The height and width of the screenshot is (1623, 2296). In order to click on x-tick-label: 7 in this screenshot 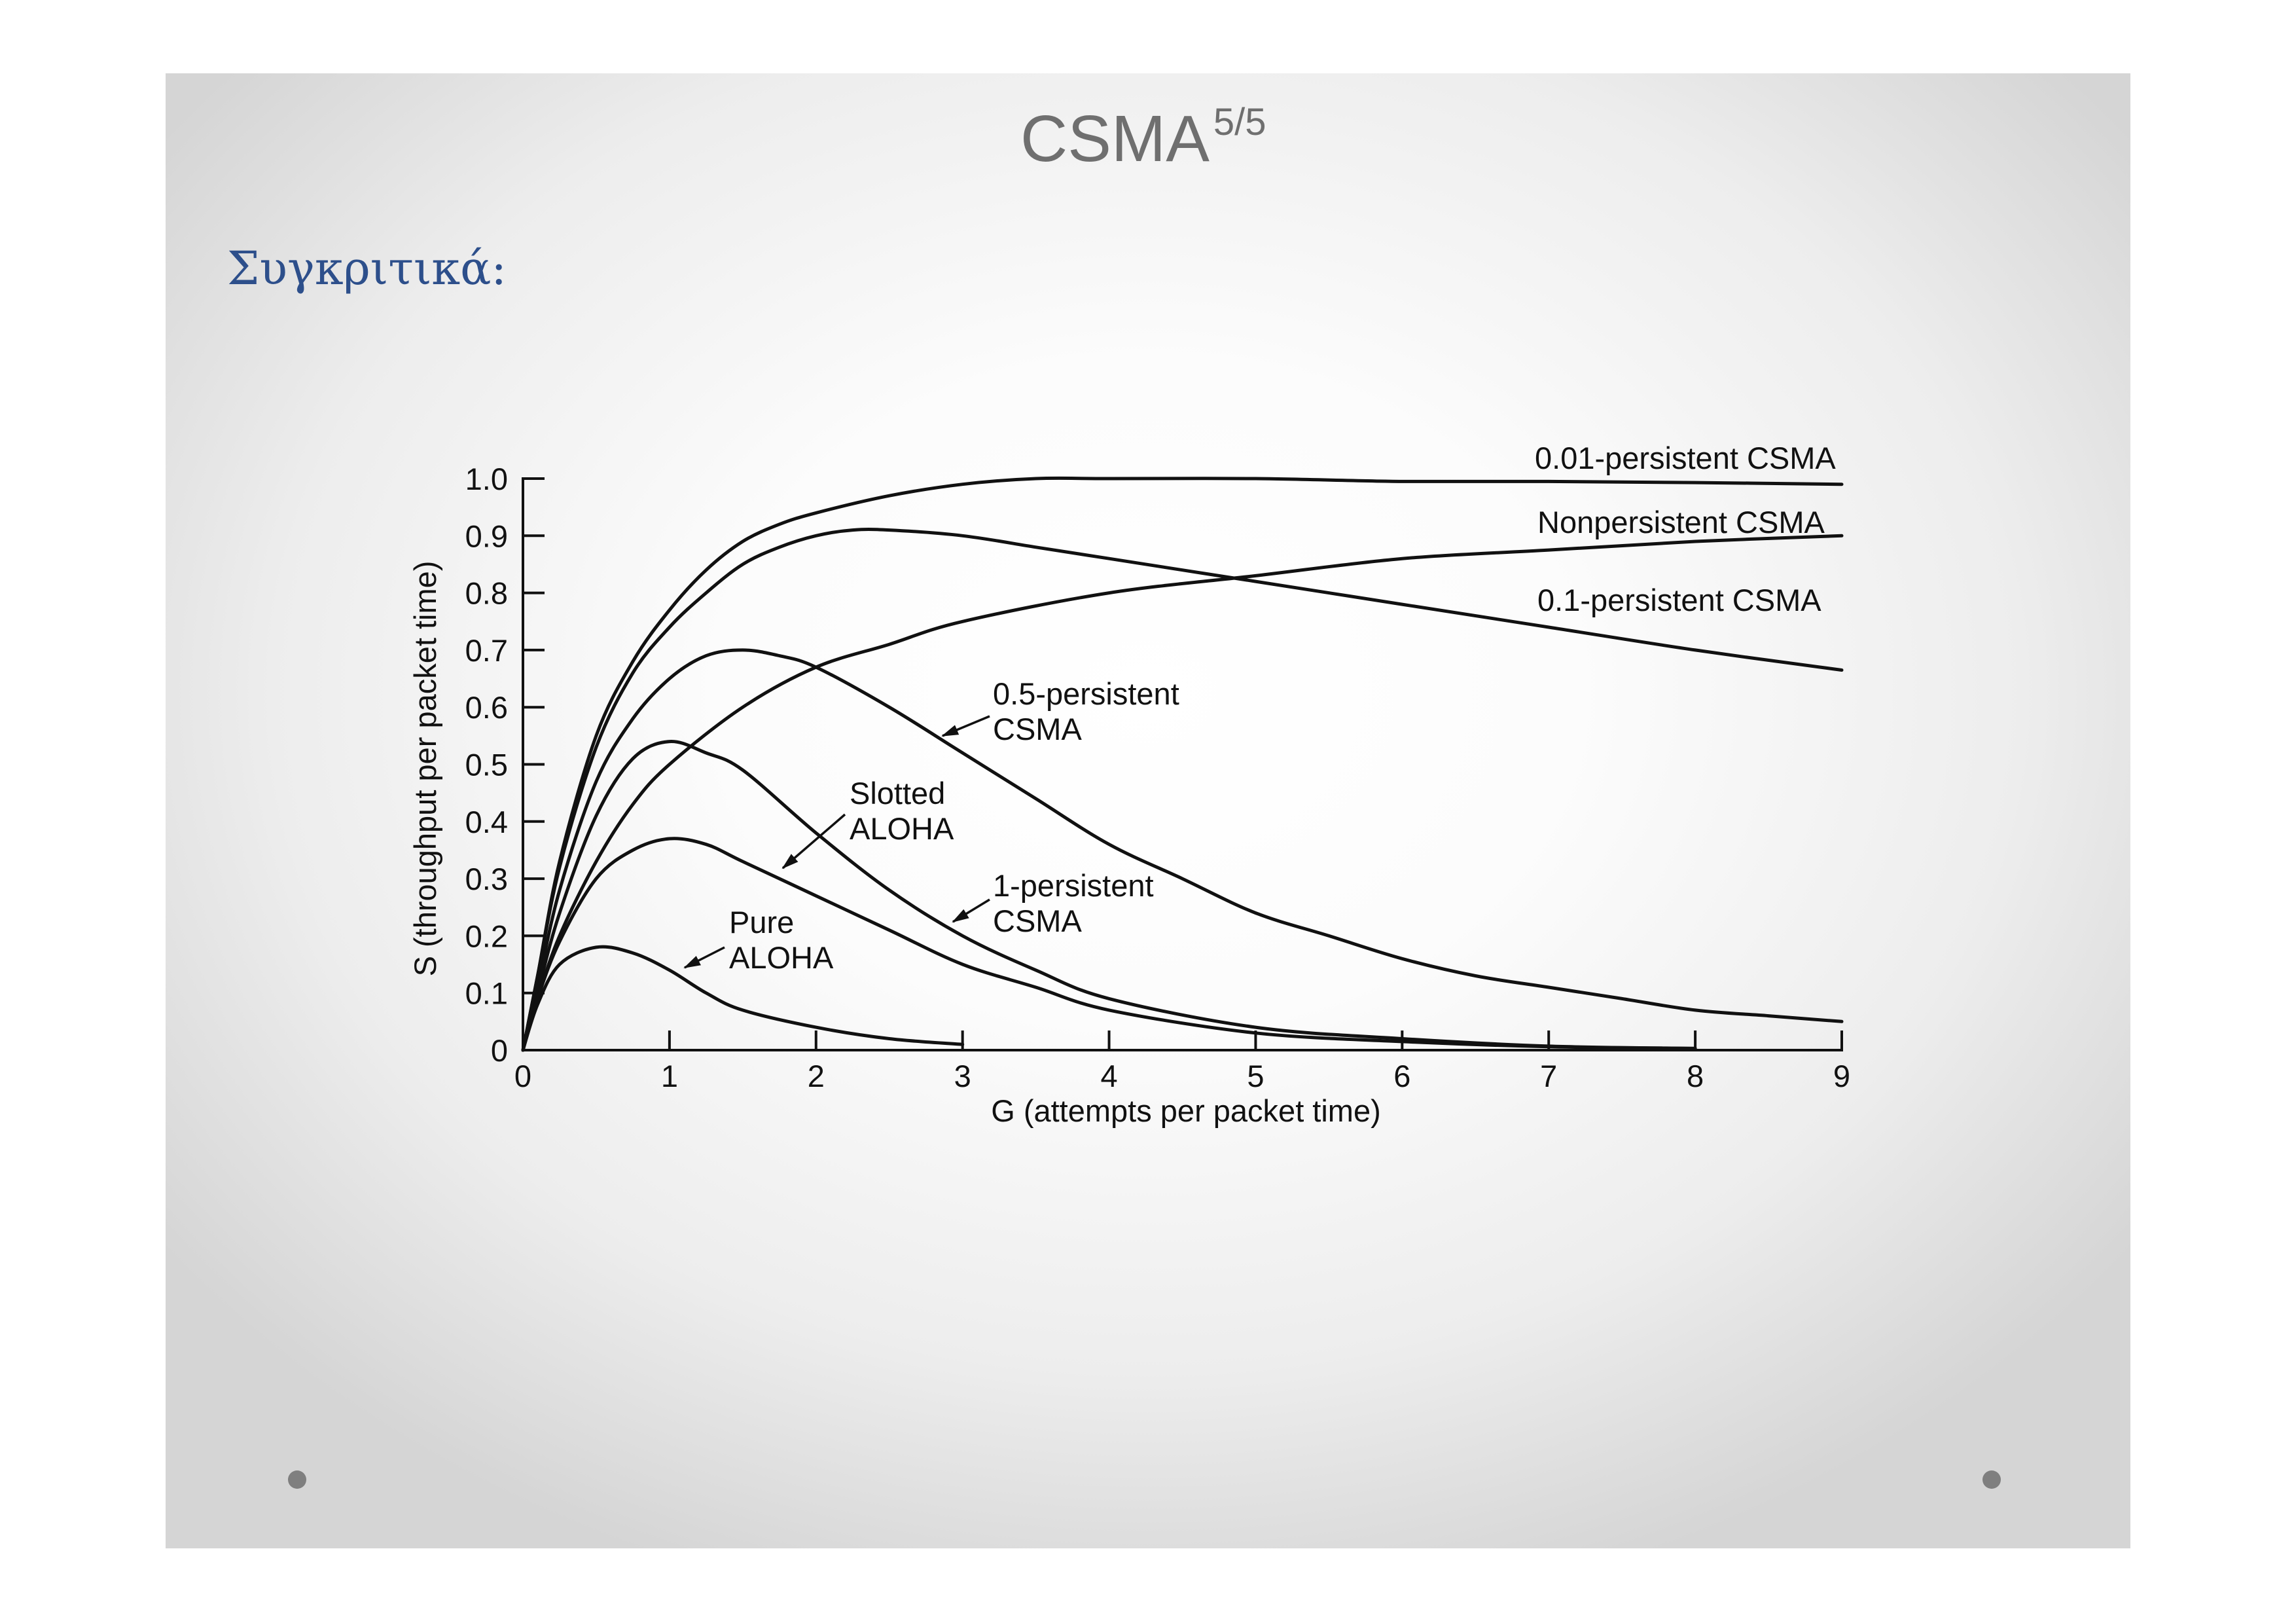, I will do `click(1548, 1076)`.